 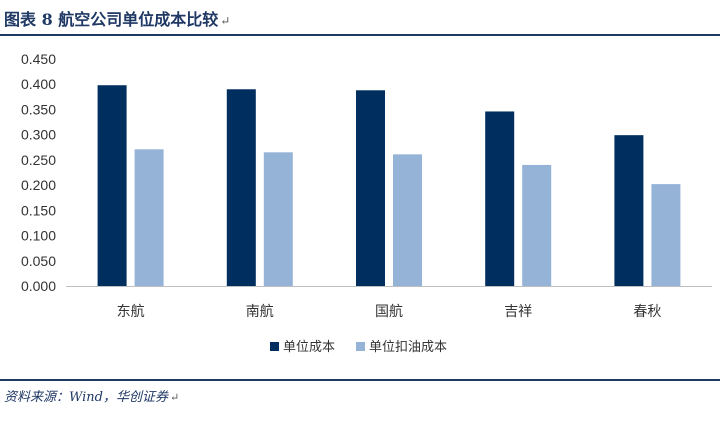 I want to click on figure-title: 图表 8 航空公司单位成本比较 ↵, so click(x=117, y=18).